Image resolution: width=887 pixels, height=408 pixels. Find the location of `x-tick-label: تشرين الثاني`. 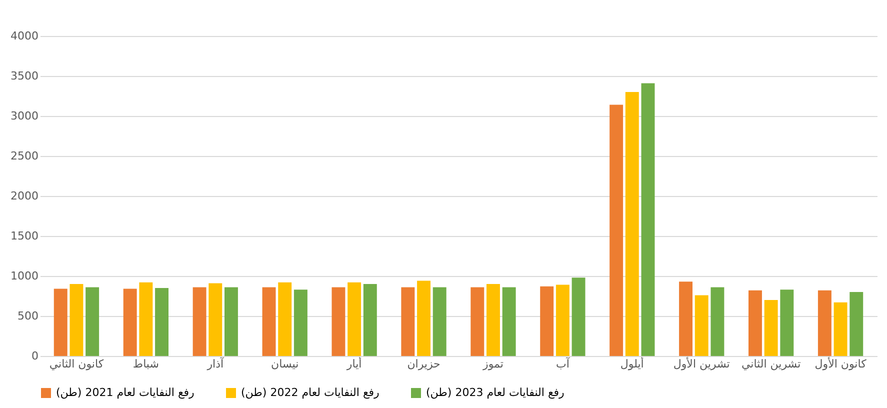

x-tick-label: تشرين الثاني is located at coordinates (771, 364).